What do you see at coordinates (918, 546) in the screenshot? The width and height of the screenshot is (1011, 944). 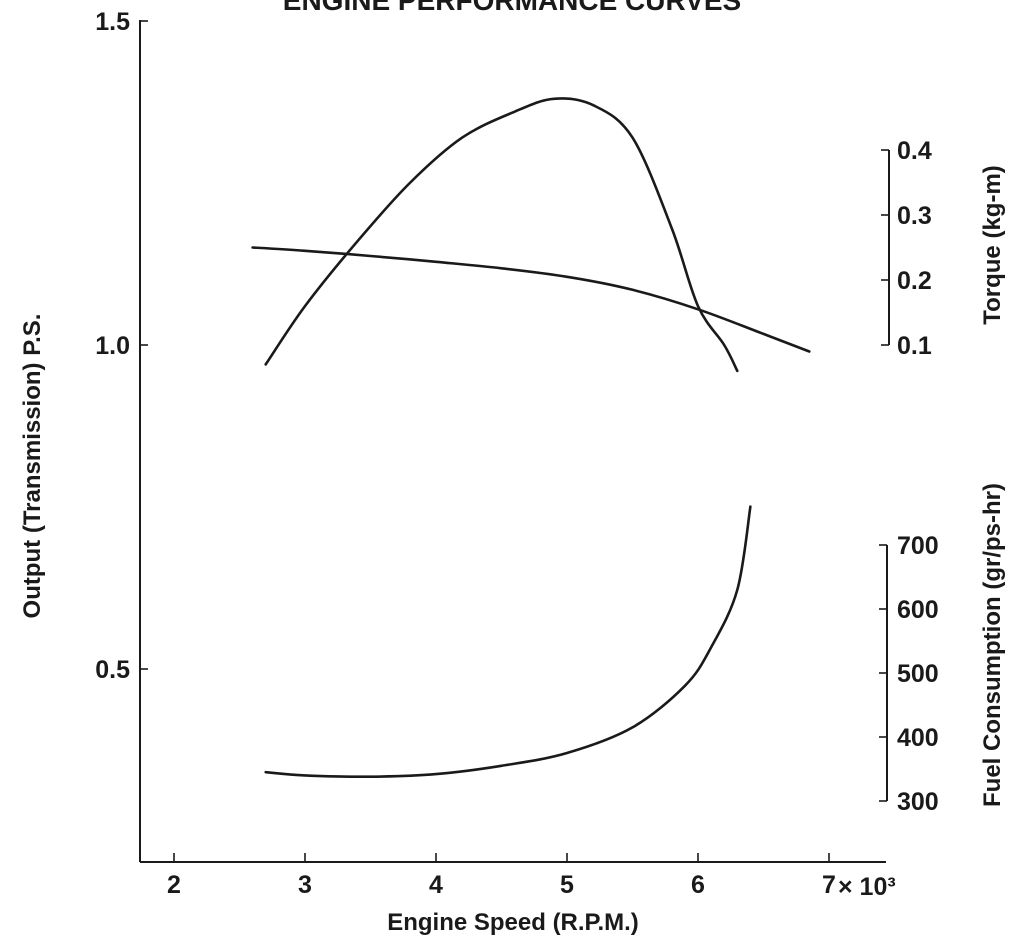 I see `fuel-tick-label: 700` at bounding box center [918, 546].